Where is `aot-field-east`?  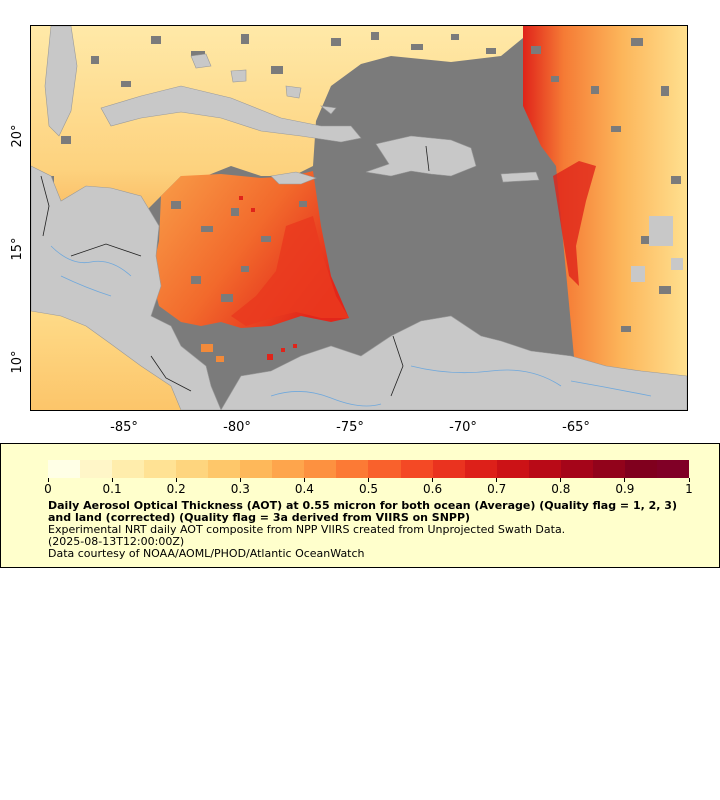
aot-field-east is located at coordinates (605, 218).